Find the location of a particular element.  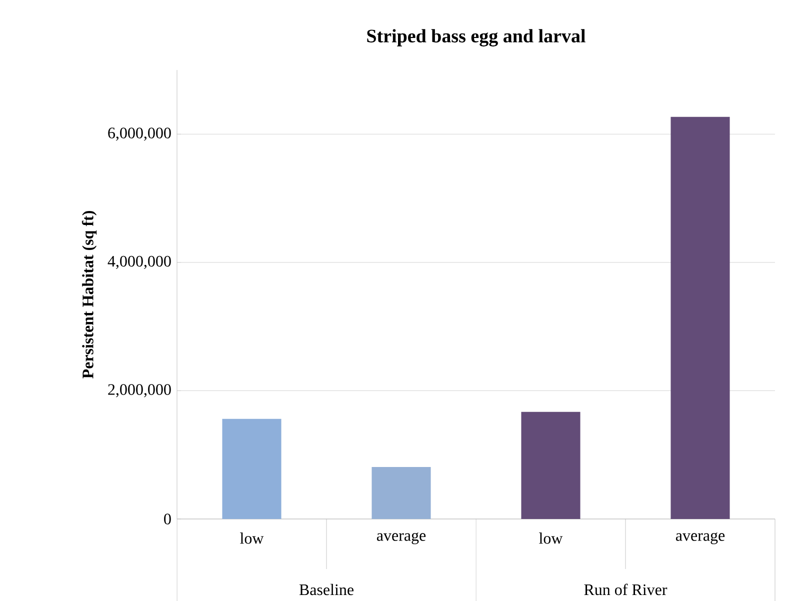

y-tick-label: 6,000,000 is located at coordinates (139, 134).